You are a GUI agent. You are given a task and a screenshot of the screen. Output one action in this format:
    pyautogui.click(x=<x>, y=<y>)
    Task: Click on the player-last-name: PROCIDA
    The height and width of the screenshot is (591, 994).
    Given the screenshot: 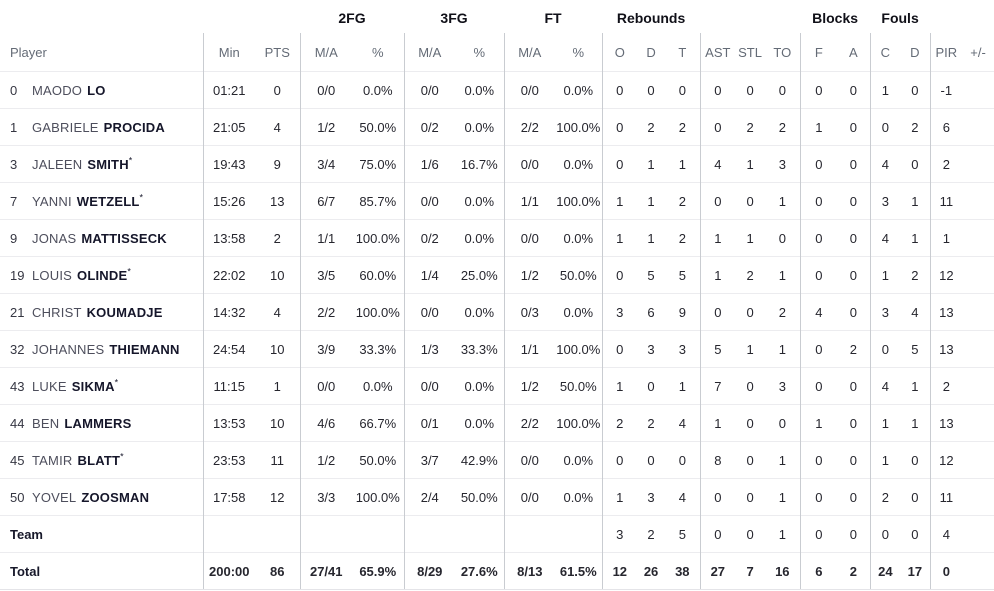 What is the action you would take?
    pyautogui.click(x=134, y=127)
    